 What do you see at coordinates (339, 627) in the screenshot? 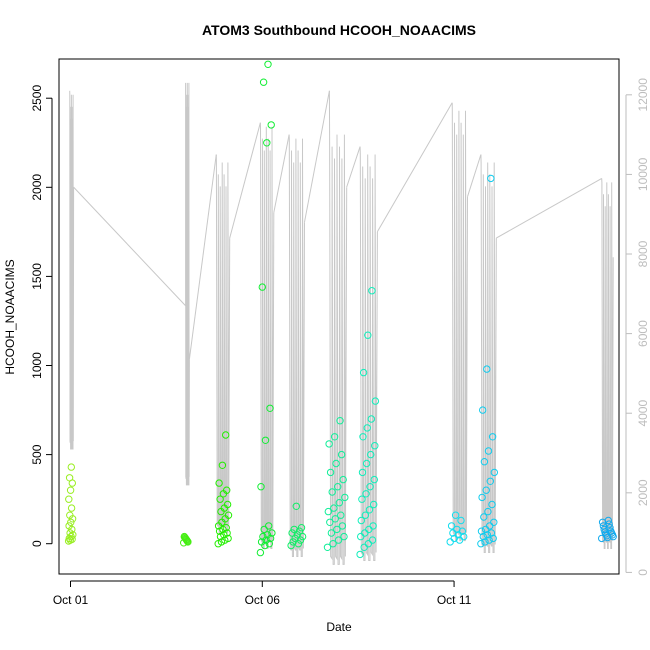
I see `x-axis-label: Date` at bounding box center [339, 627].